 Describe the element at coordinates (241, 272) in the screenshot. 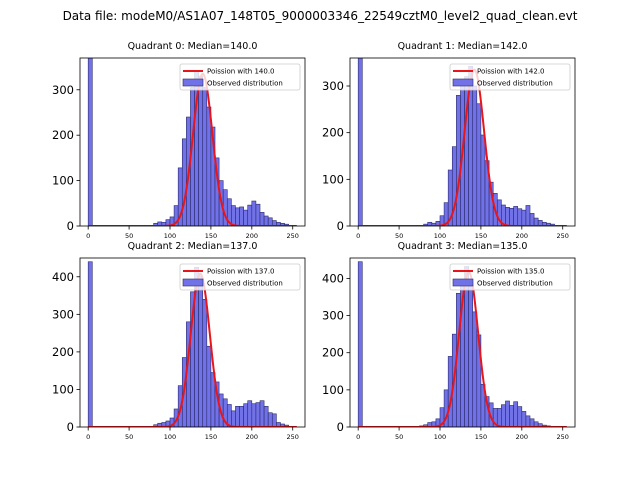

I see `legend-label-poisson: Poission with 137.0` at that location.